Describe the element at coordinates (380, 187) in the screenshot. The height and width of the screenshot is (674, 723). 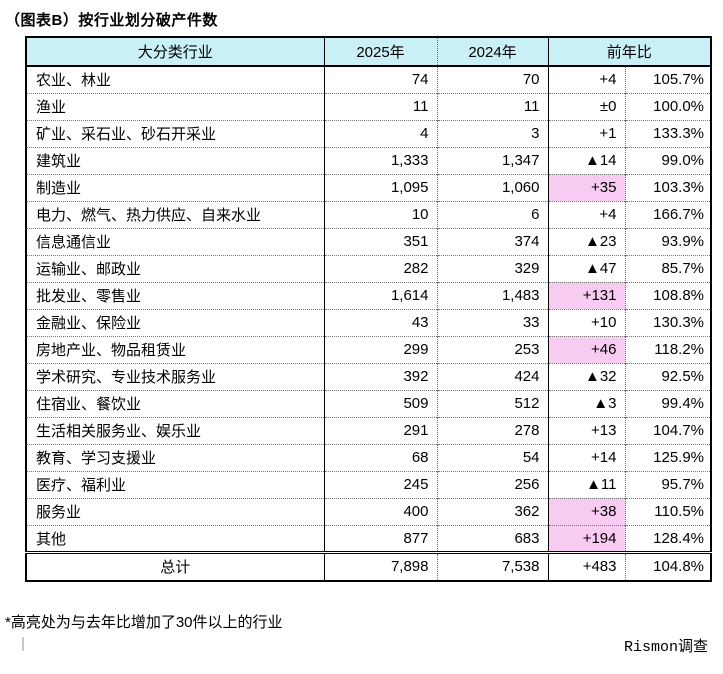
I see `value-2025-cell: 1,095` at that location.